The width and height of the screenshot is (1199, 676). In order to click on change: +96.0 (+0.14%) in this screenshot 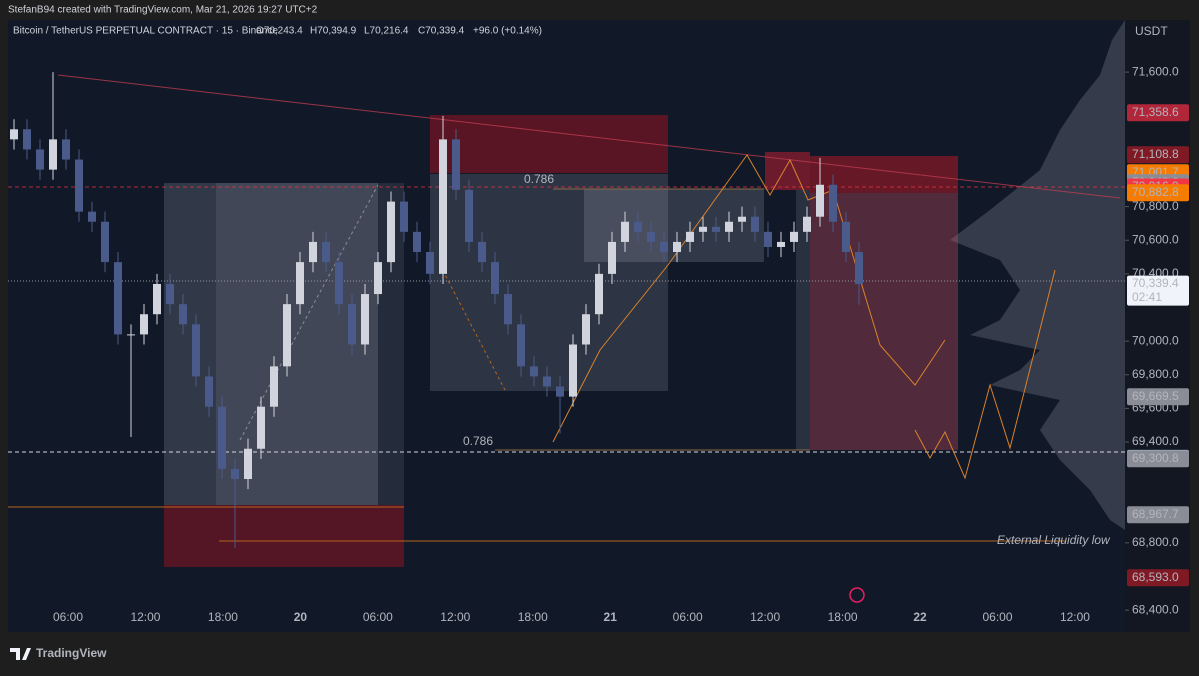, I will do `click(507, 31)`.